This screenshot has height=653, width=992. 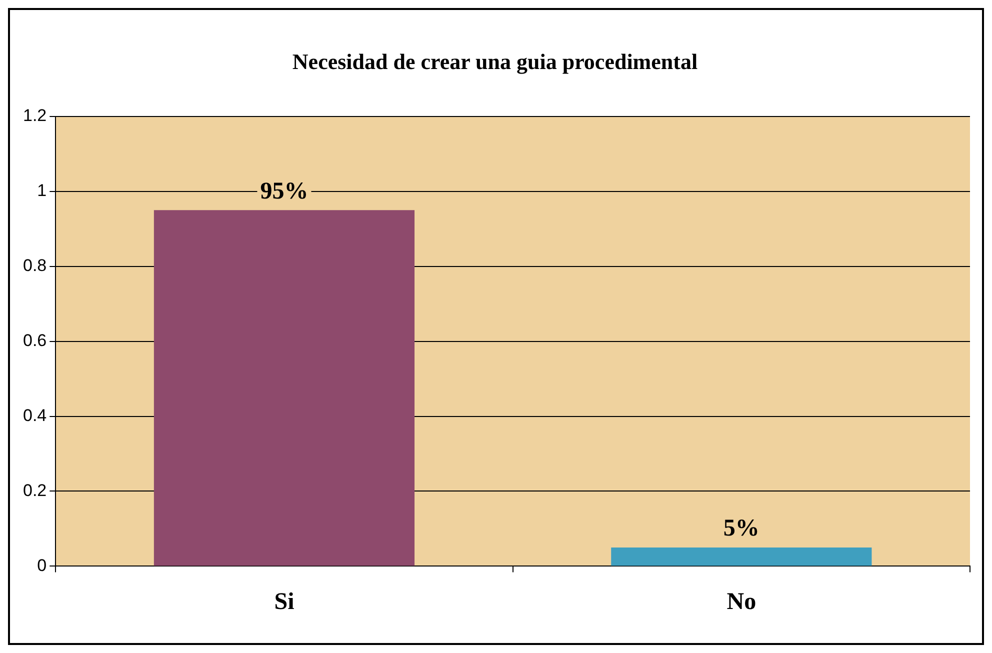 What do you see at coordinates (284, 601) in the screenshot?
I see `x-tick-label: Si` at bounding box center [284, 601].